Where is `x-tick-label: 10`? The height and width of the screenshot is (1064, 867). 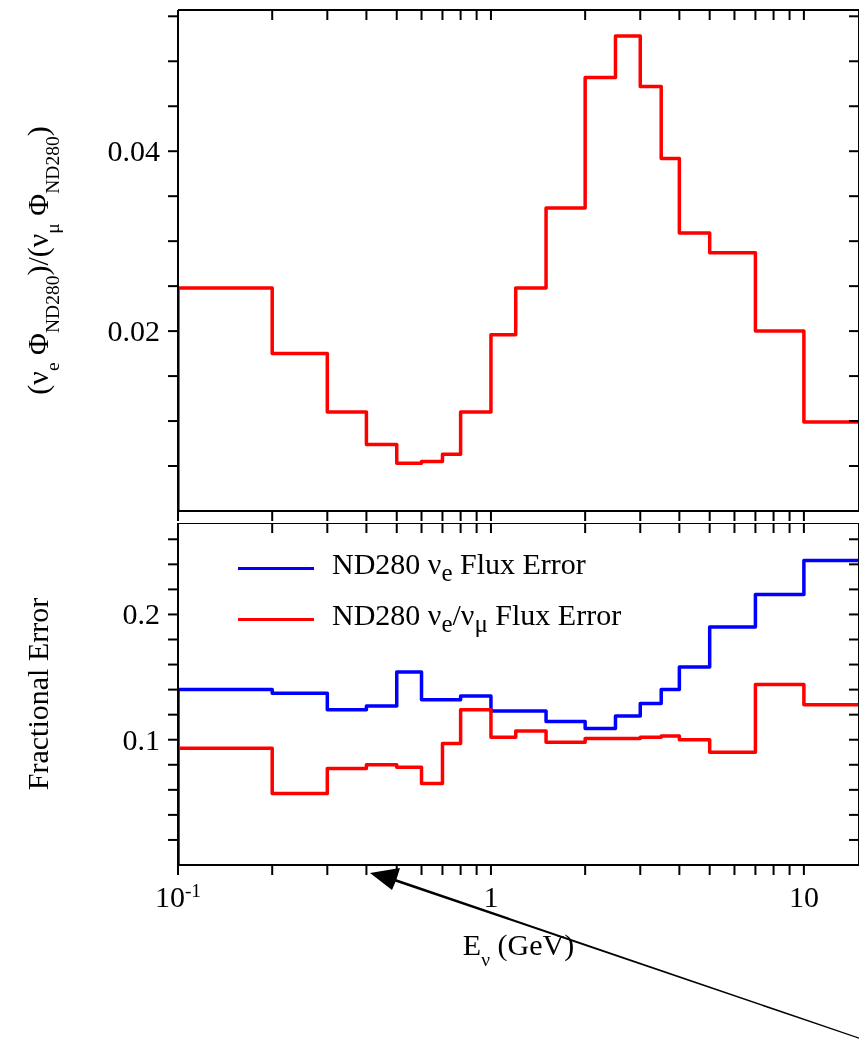
x-tick-label: 10 is located at coordinates (803, 896).